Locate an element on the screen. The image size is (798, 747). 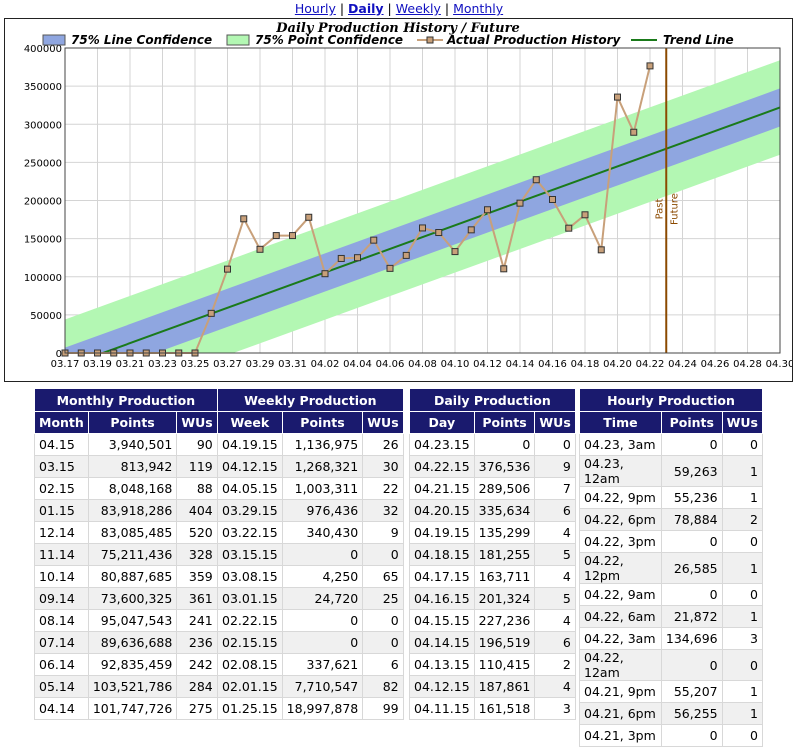
table-row: 04.22, 12pm 26,585 1 is located at coordinates (671, 568).